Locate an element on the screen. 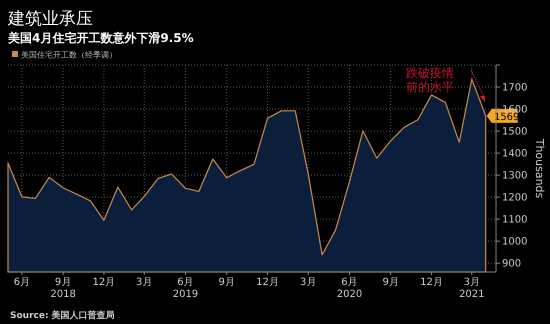 The width and height of the screenshot is (550, 324). x-tick-label: 6月 2019 is located at coordinates (185, 288).